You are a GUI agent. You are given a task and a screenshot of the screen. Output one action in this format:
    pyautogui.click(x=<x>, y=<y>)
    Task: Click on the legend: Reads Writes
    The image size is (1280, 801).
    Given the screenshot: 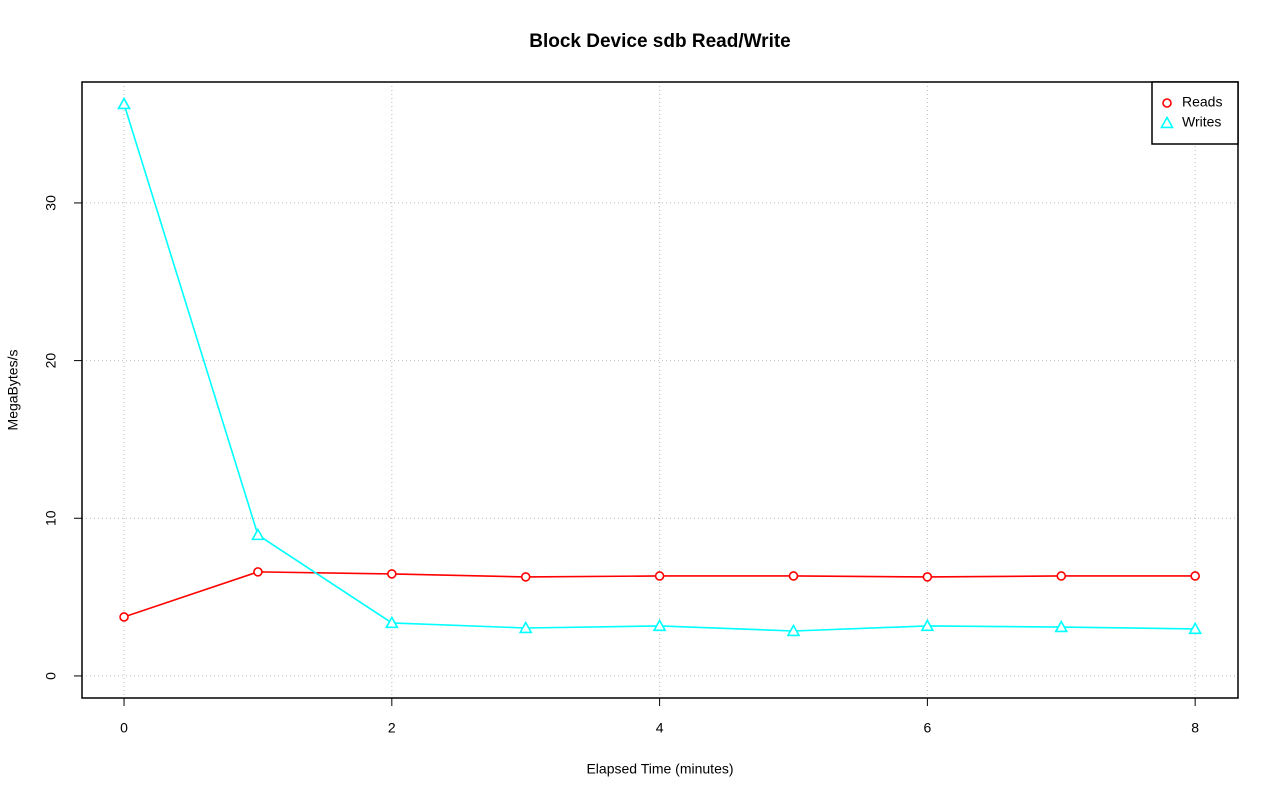 What is the action you would take?
    pyautogui.click(x=1195, y=113)
    